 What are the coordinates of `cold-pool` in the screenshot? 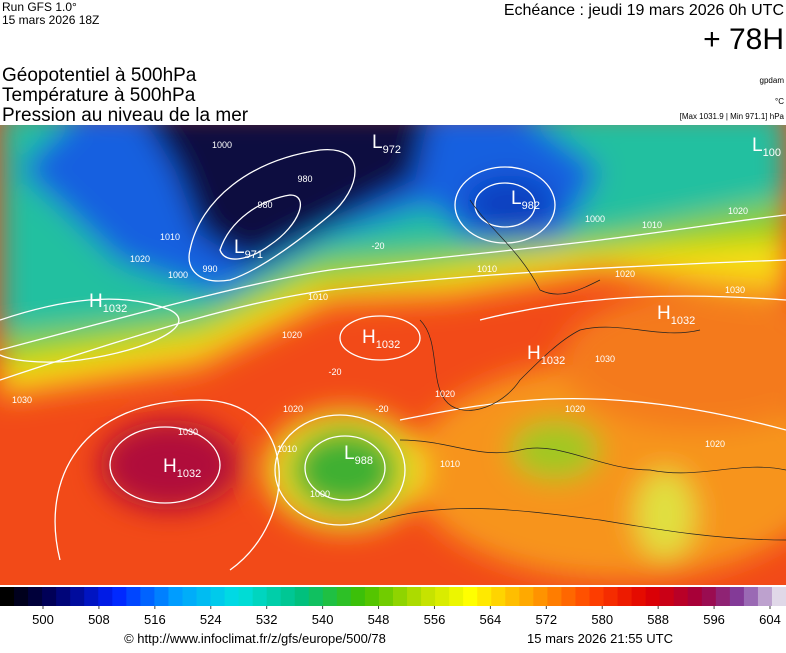 It's located at (665, 515).